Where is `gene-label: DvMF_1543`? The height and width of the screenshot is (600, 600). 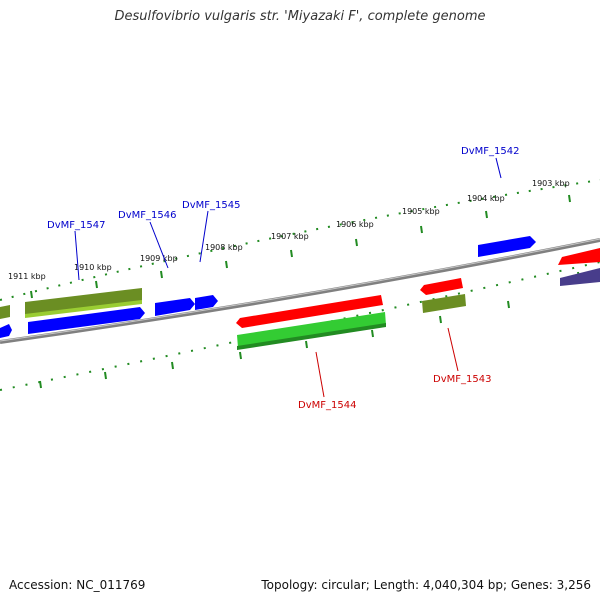 gene-label: DvMF_1543 is located at coordinates (462, 379).